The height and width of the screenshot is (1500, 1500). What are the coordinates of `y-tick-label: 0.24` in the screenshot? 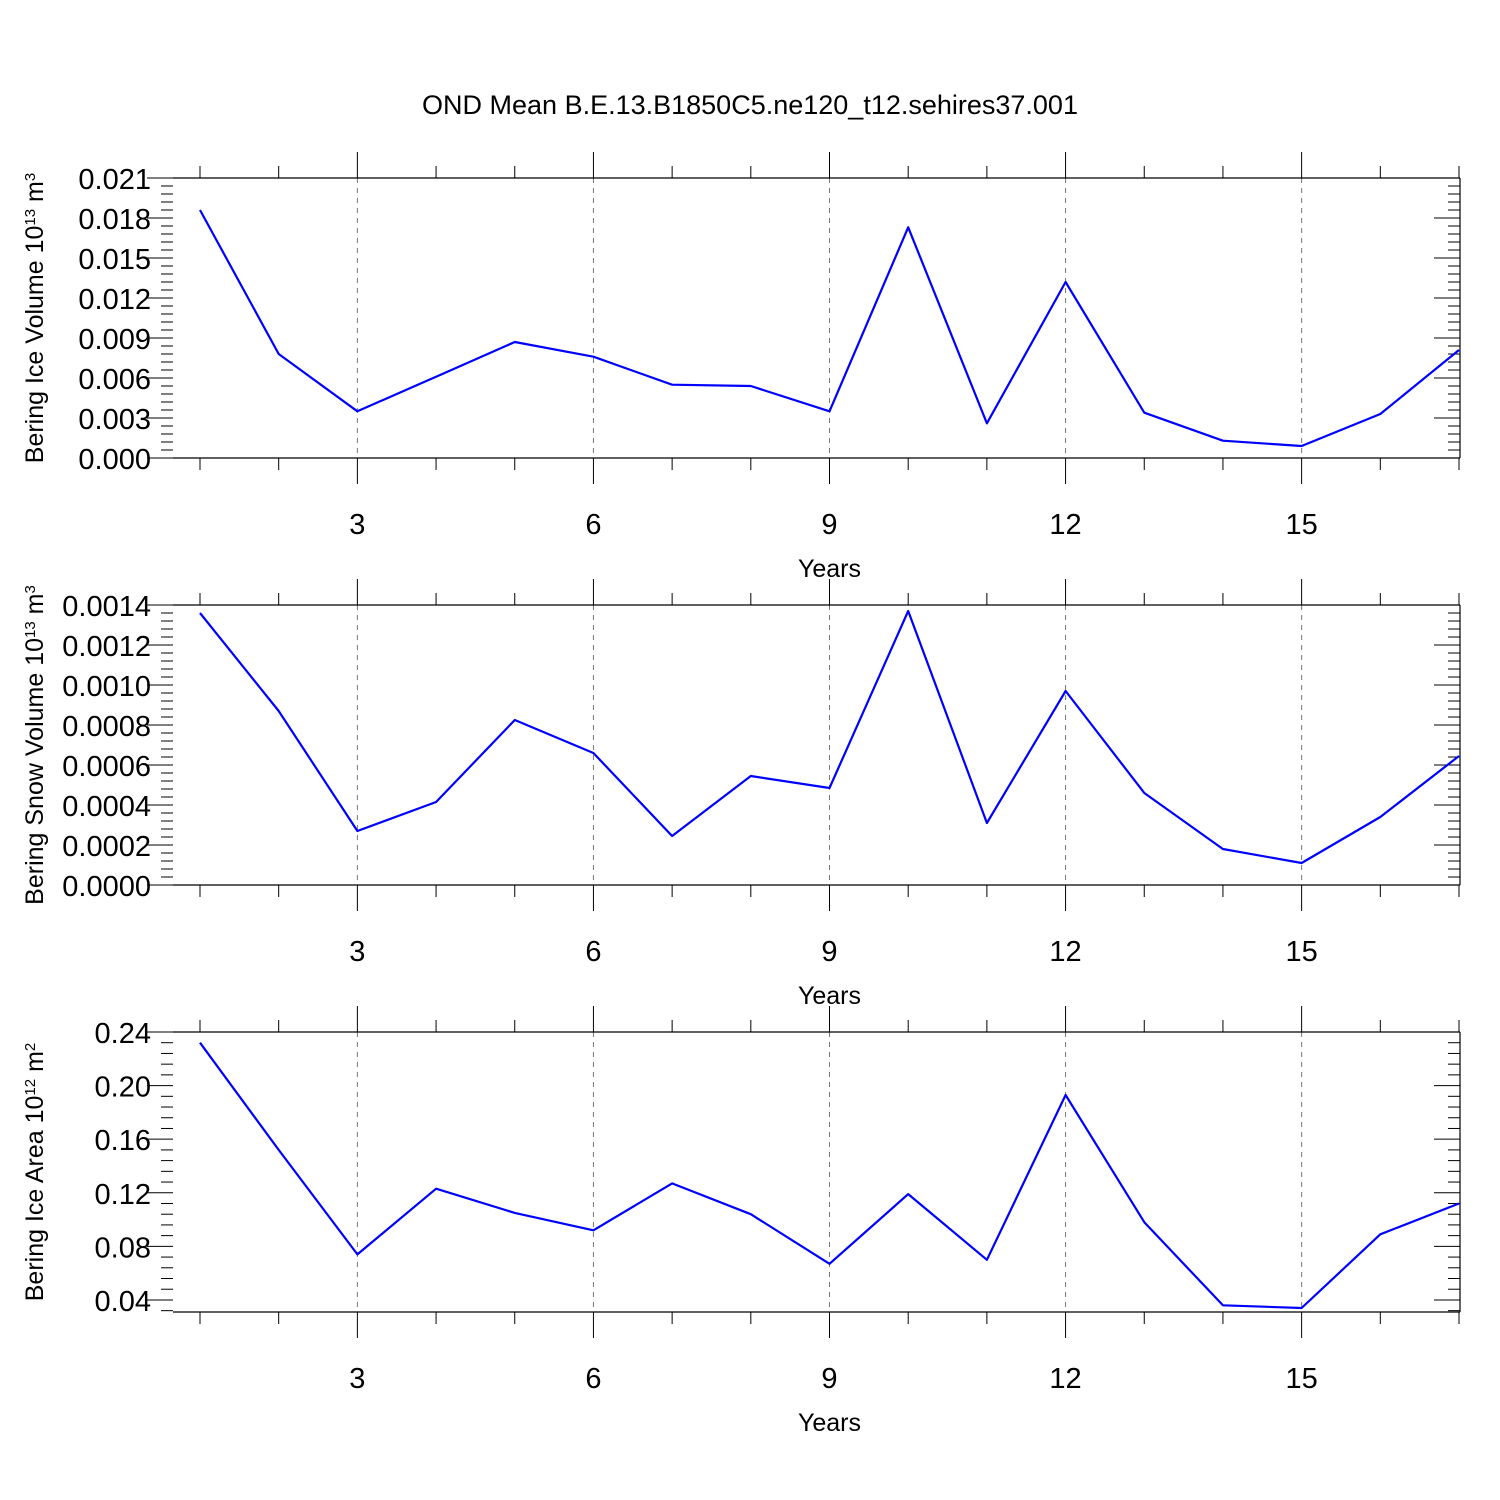 It's located at (123, 1034).